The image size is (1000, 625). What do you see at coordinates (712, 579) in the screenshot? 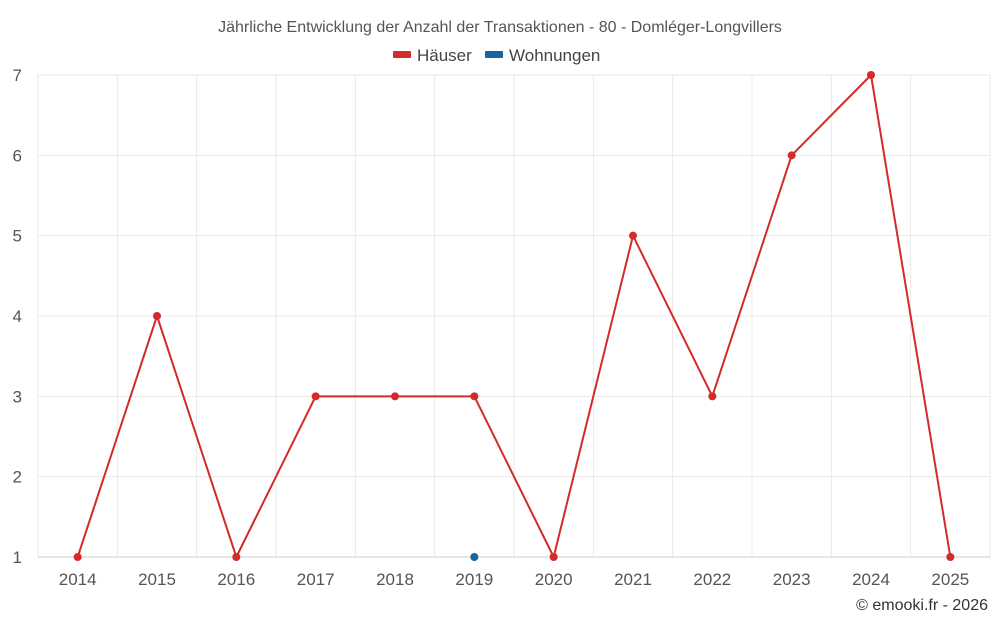
I see `x-tick-label: 2022` at bounding box center [712, 579].